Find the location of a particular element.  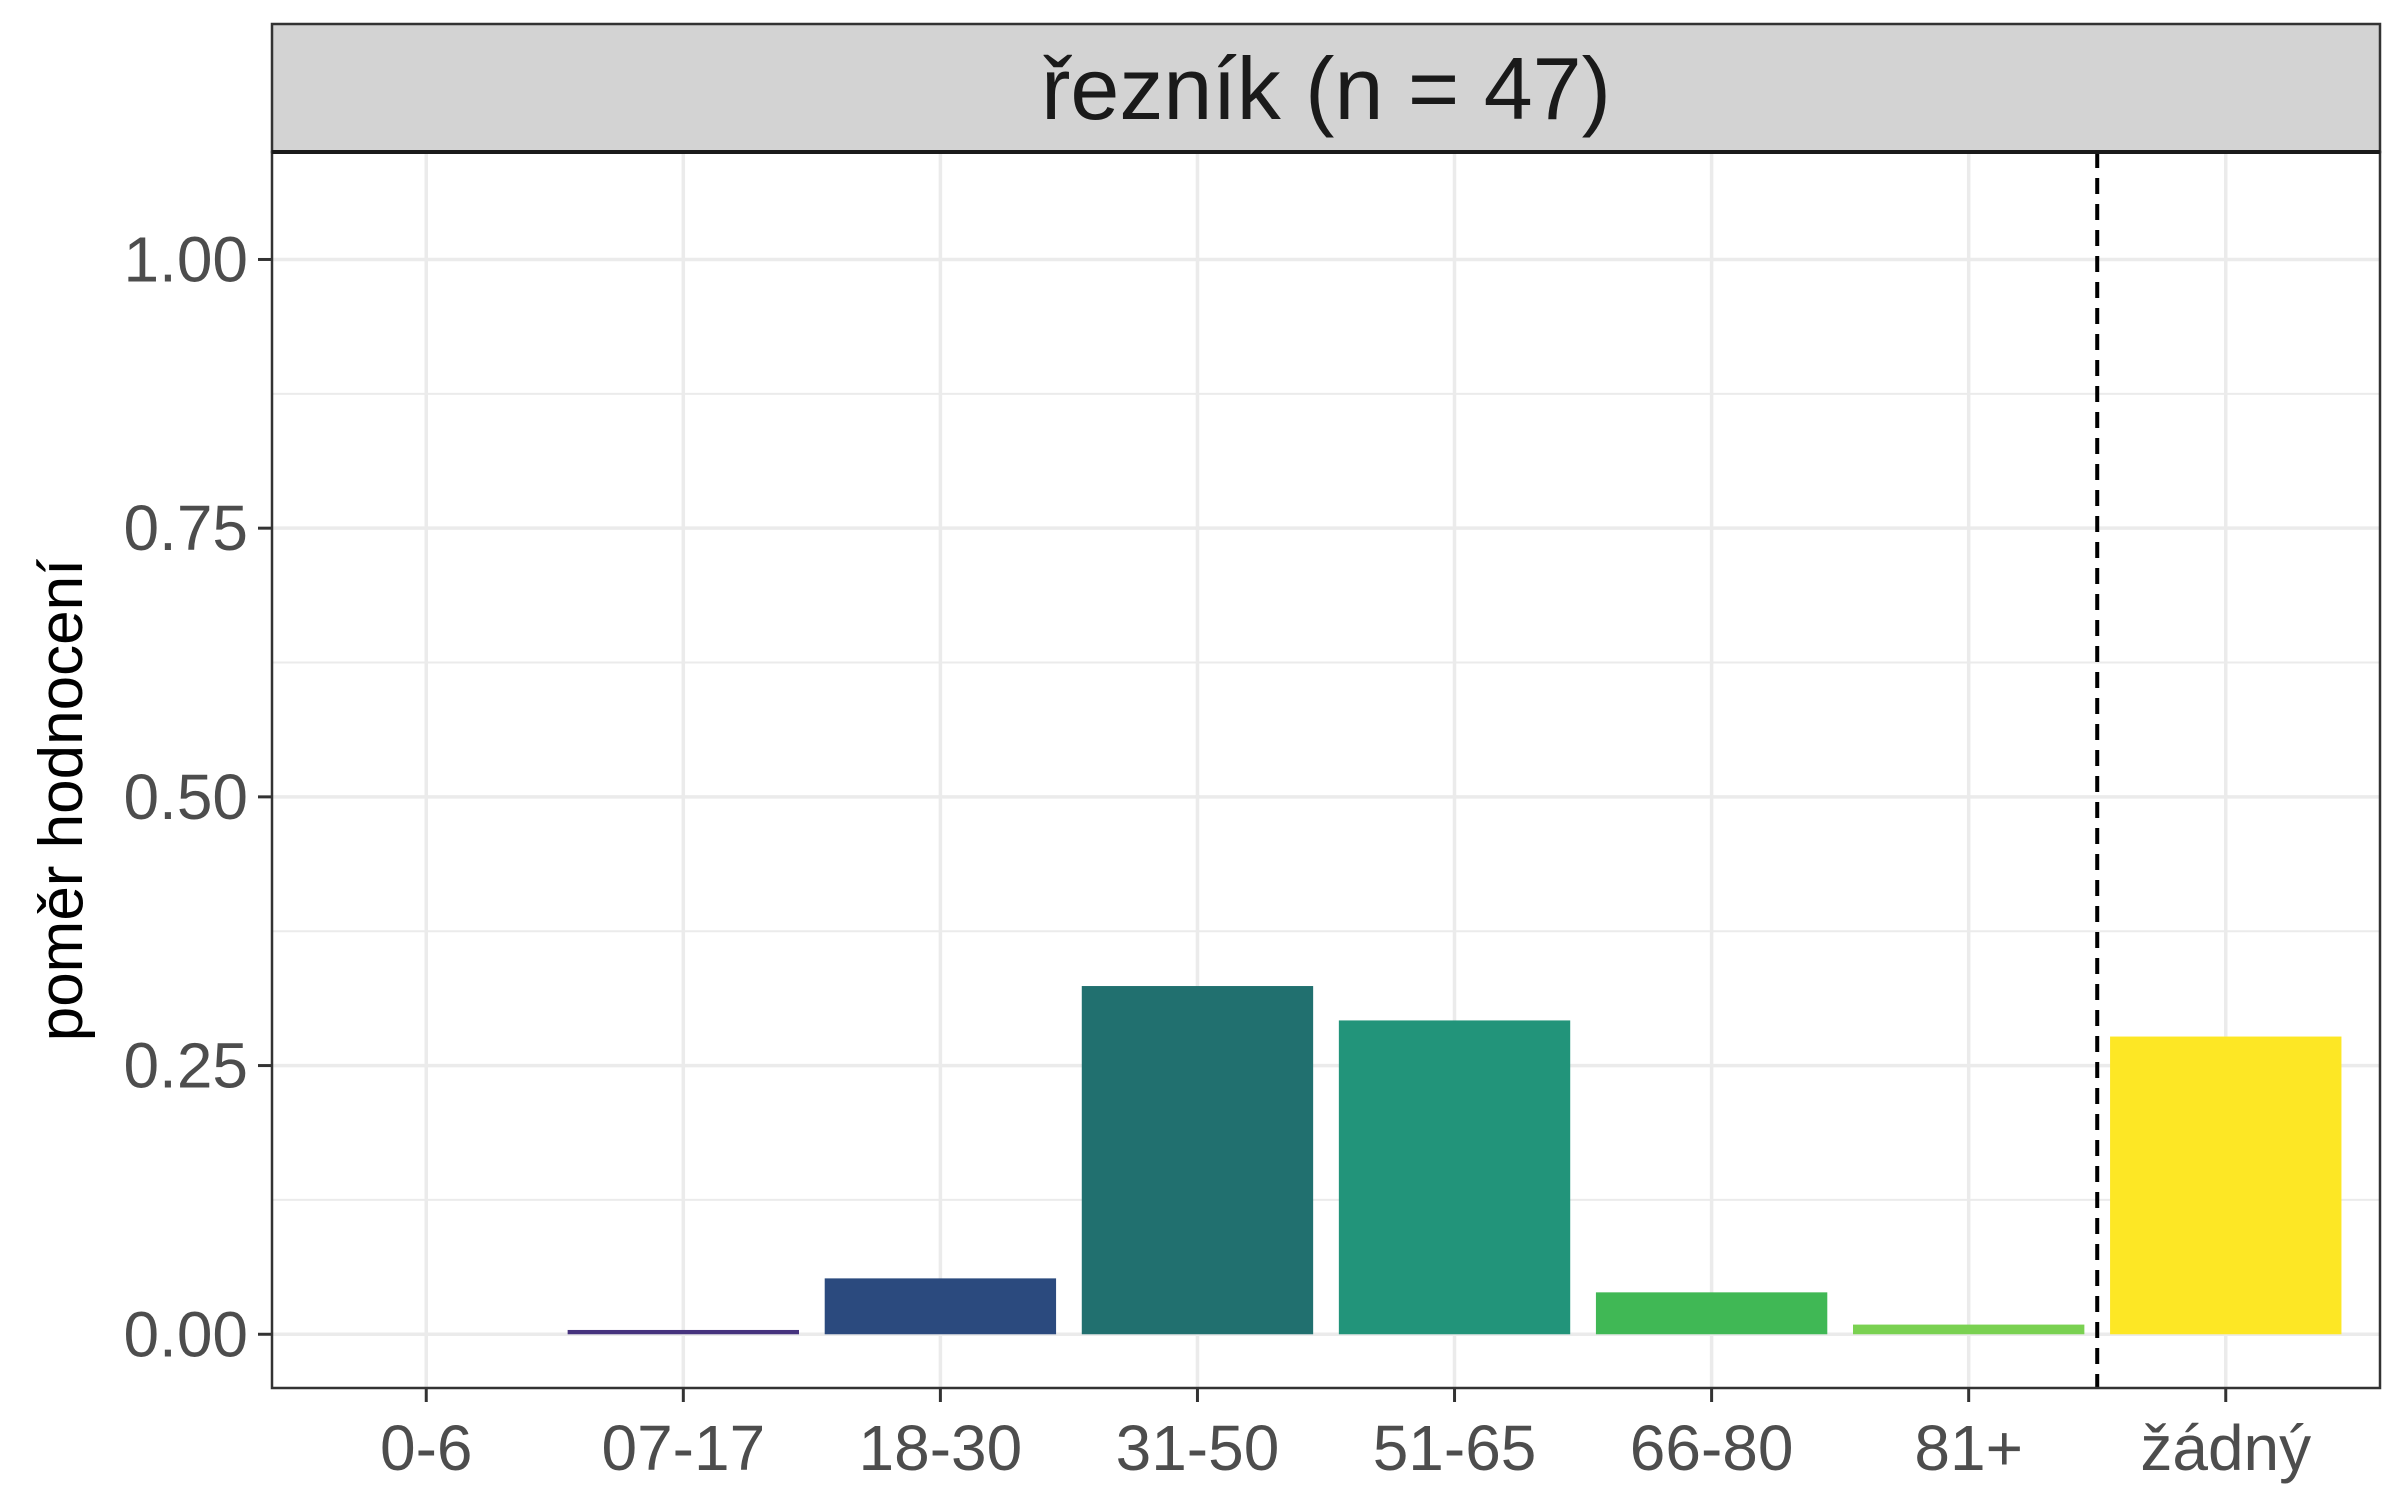

y-axis: 0.00 0.25 0.50 0.75 1.00 is located at coordinates (197, 796).